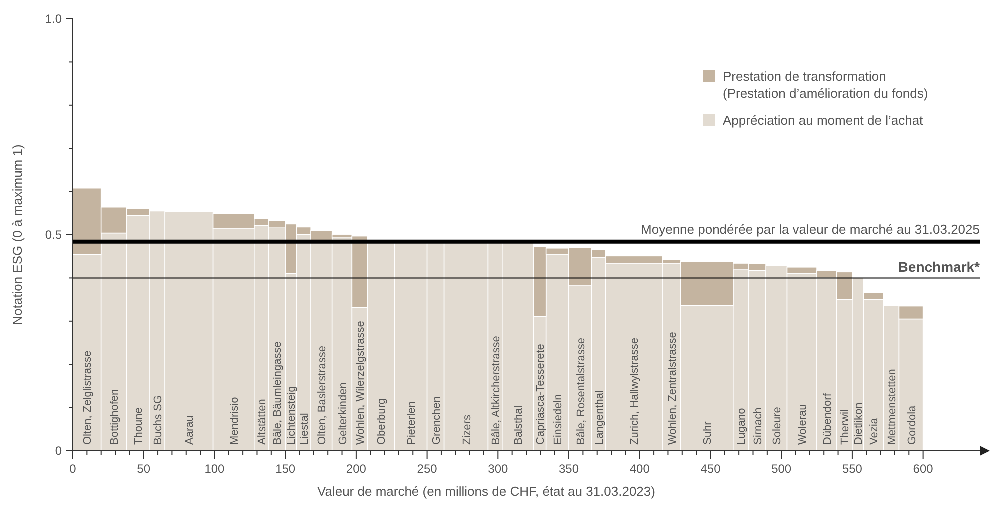 The height and width of the screenshot is (508, 998). What do you see at coordinates (846, 427) in the screenshot?
I see `annotation: Therwil` at bounding box center [846, 427].